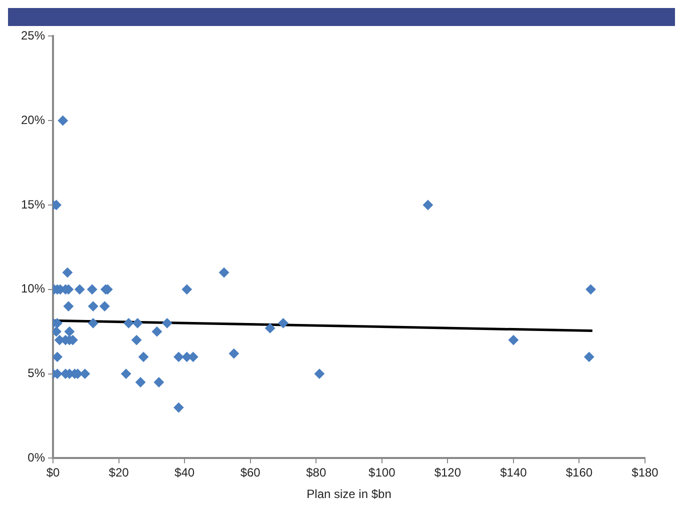  Describe the element at coordinates (514, 473) in the screenshot. I see `x-tick-label: $140` at that location.